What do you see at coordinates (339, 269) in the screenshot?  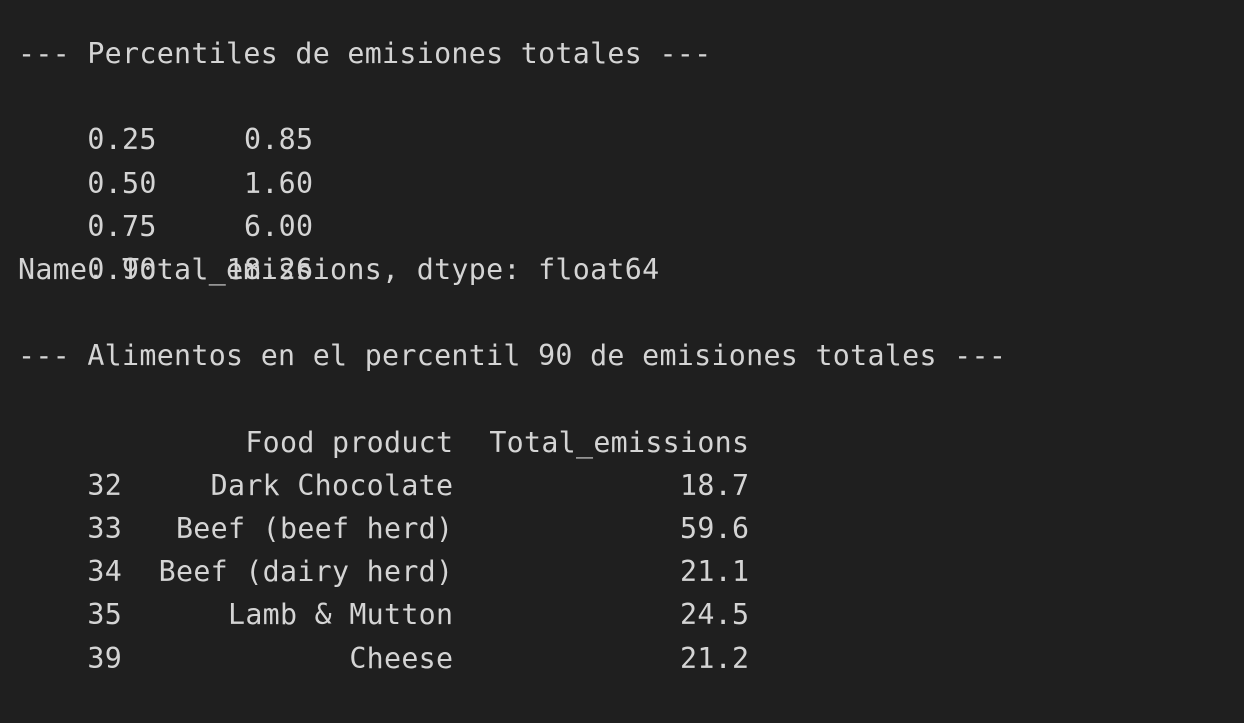 I see `series-info: Name: Total_emissions, dtype: float64` at bounding box center [339, 269].